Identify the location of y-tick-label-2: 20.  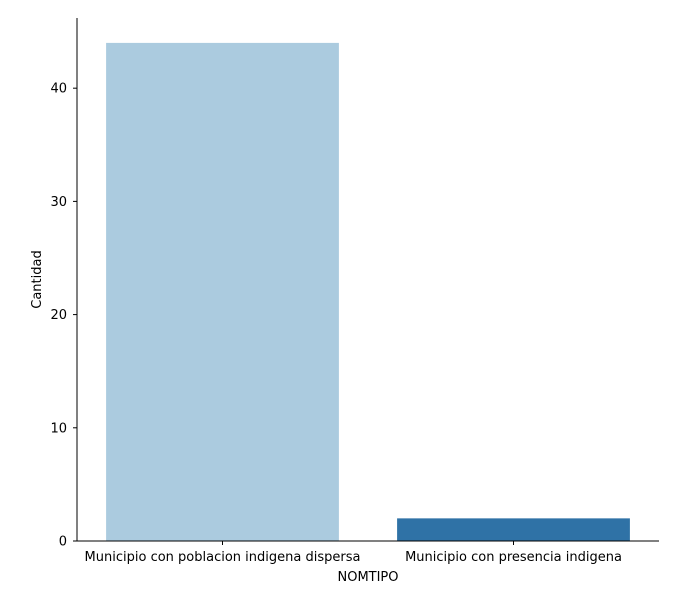
(58, 315).